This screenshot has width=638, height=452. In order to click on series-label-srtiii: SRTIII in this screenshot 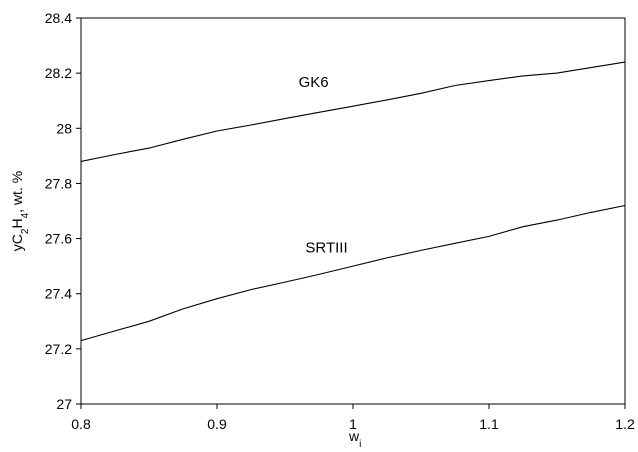, I will do `click(326, 247)`.